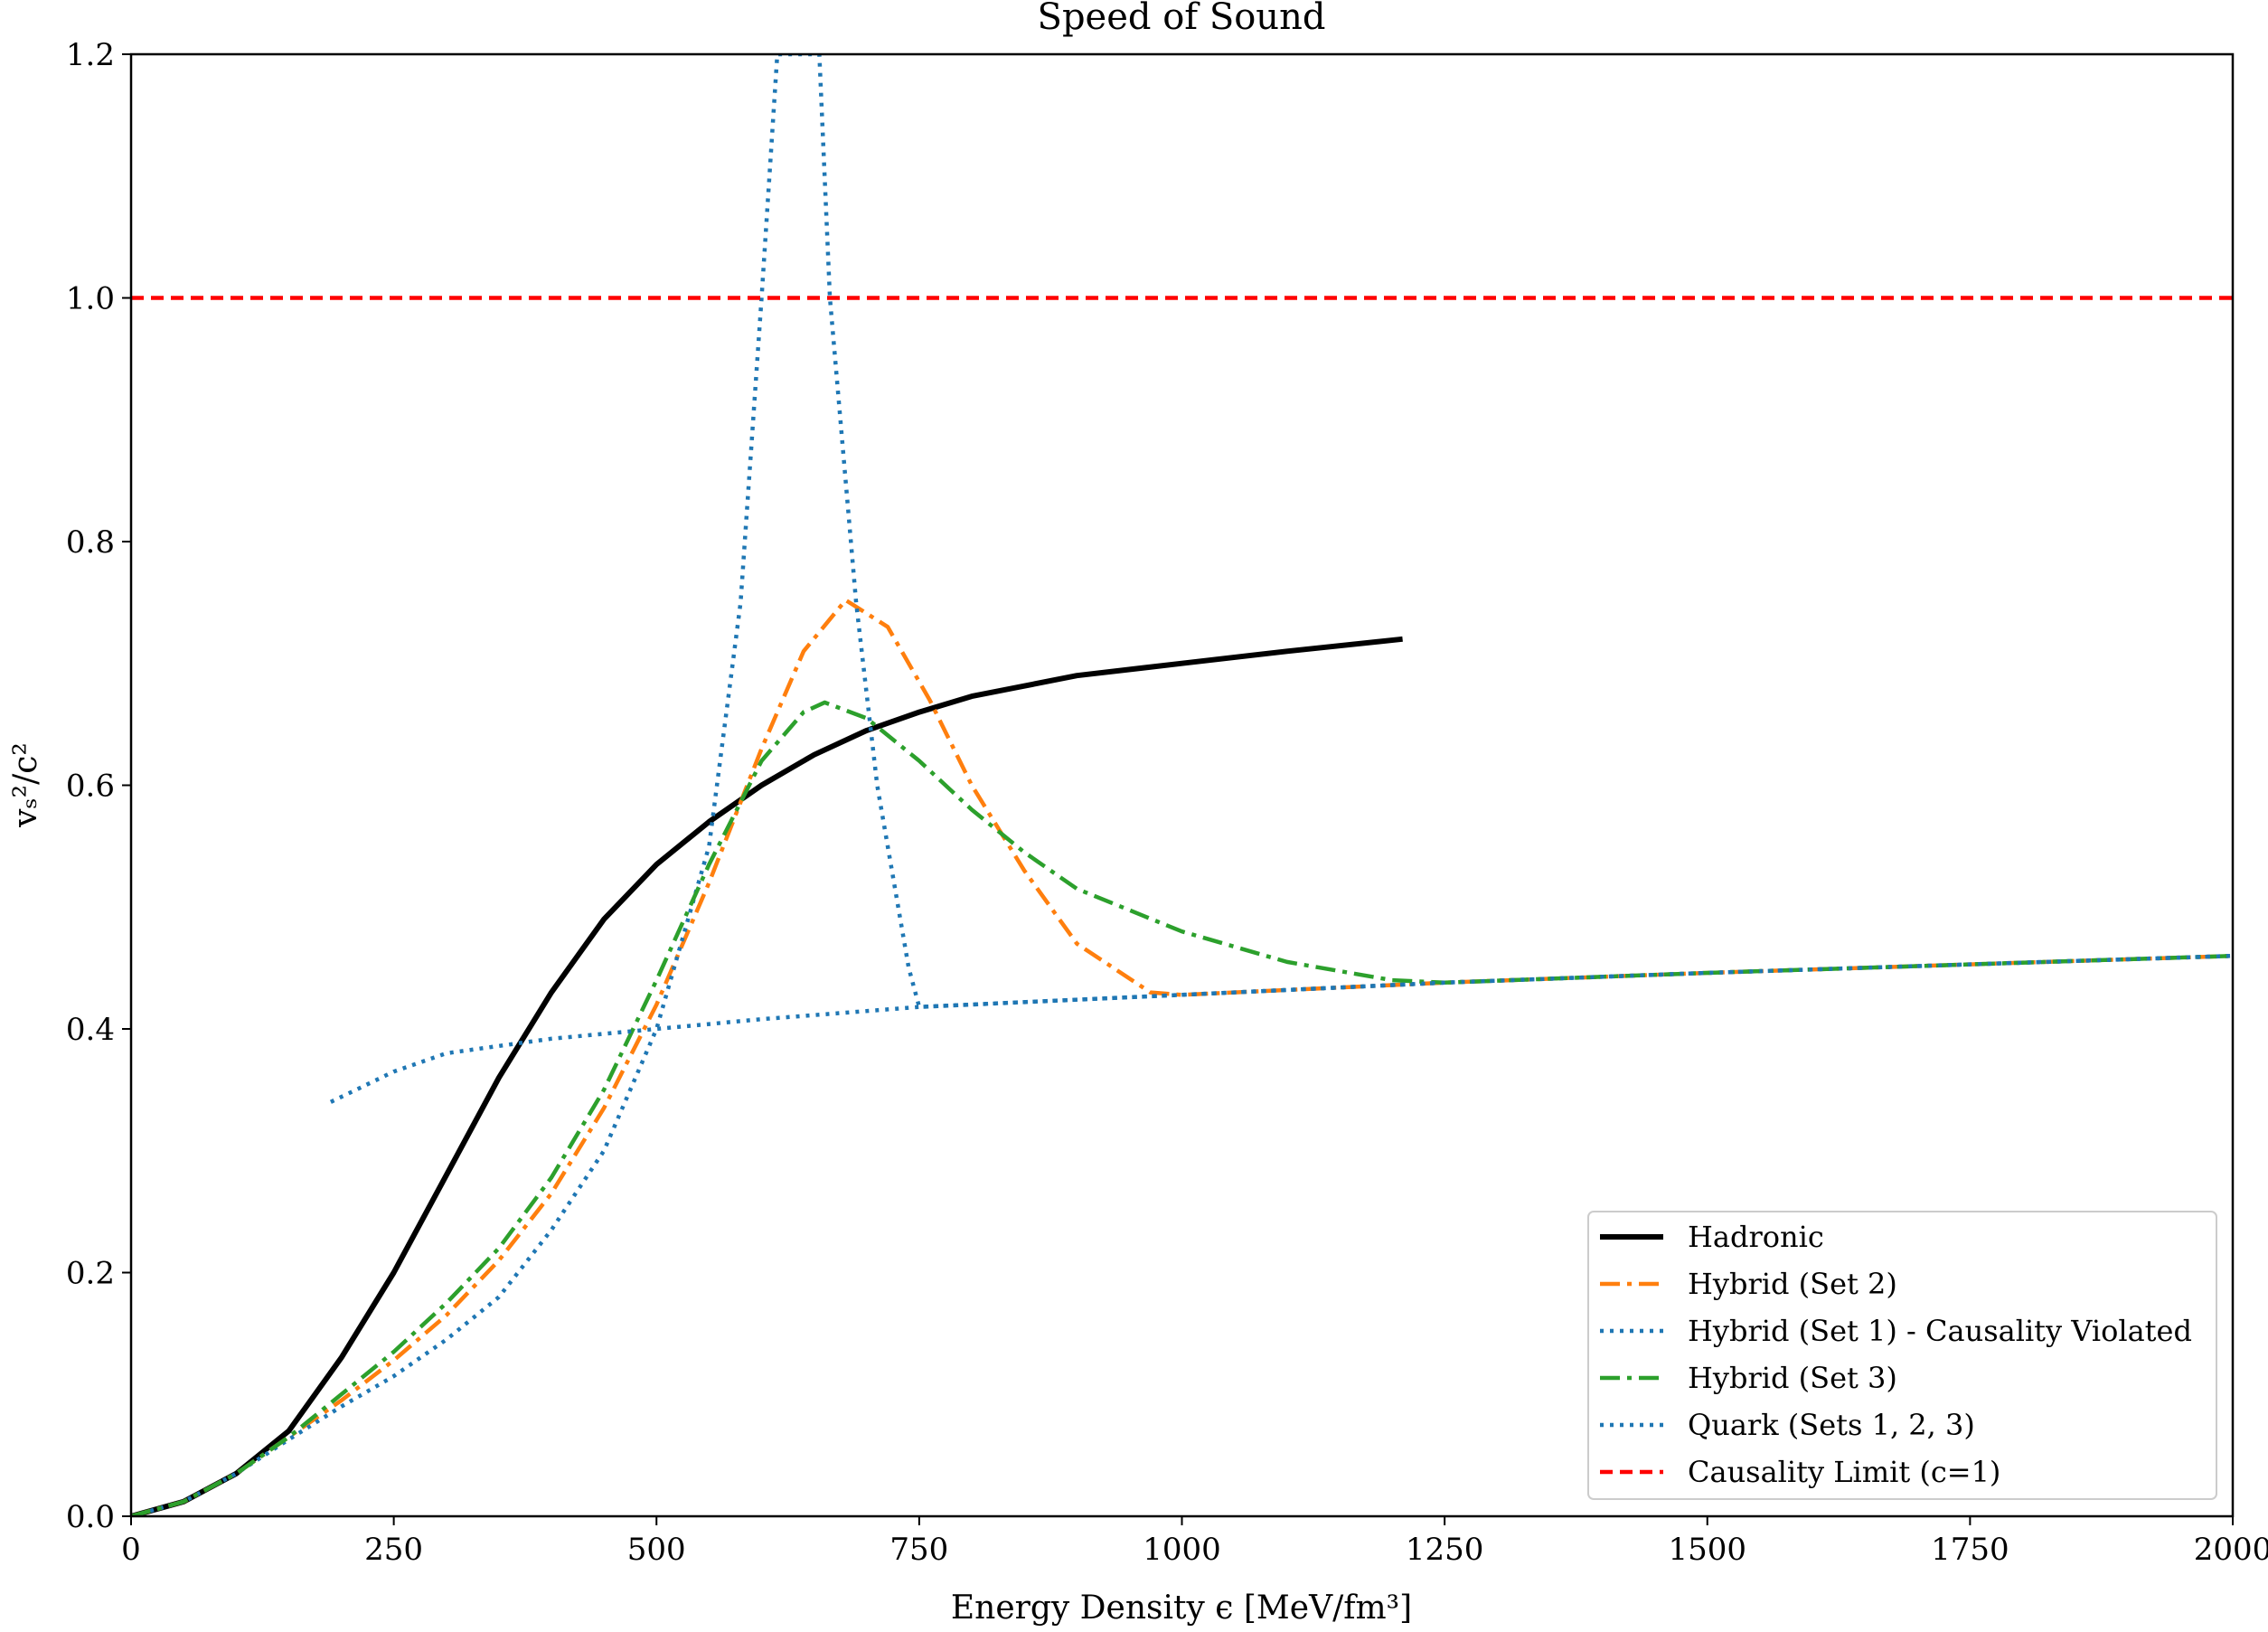 The height and width of the screenshot is (1632, 2268). Describe the element at coordinates (918, 1550) in the screenshot. I see `x-tick-label: 750` at that location.